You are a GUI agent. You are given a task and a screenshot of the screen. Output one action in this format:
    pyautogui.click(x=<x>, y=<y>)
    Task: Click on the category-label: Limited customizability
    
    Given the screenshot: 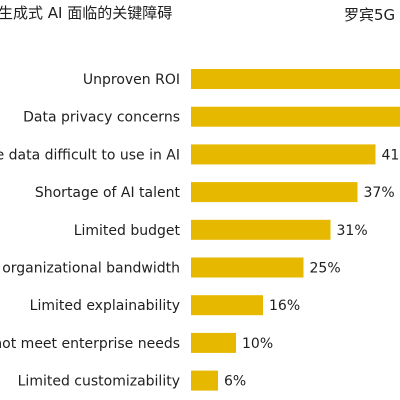 What is the action you would take?
    pyautogui.click(x=99, y=382)
    